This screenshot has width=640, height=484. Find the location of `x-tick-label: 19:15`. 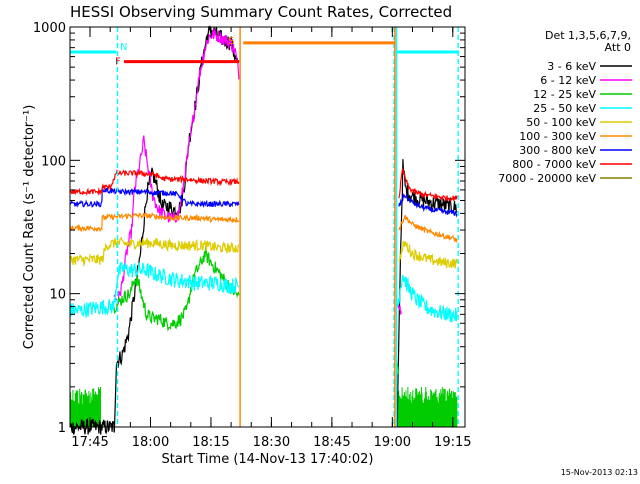

x-tick-label: 19:15 is located at coordinates (452, 442).